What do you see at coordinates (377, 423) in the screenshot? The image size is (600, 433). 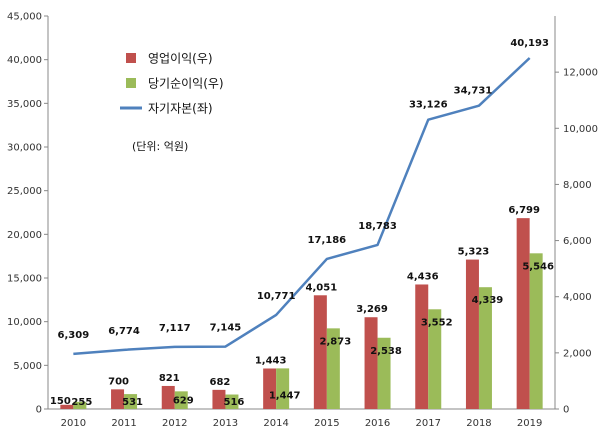 I see `x-tick-label: 2016` at bounding box center [377, 423].